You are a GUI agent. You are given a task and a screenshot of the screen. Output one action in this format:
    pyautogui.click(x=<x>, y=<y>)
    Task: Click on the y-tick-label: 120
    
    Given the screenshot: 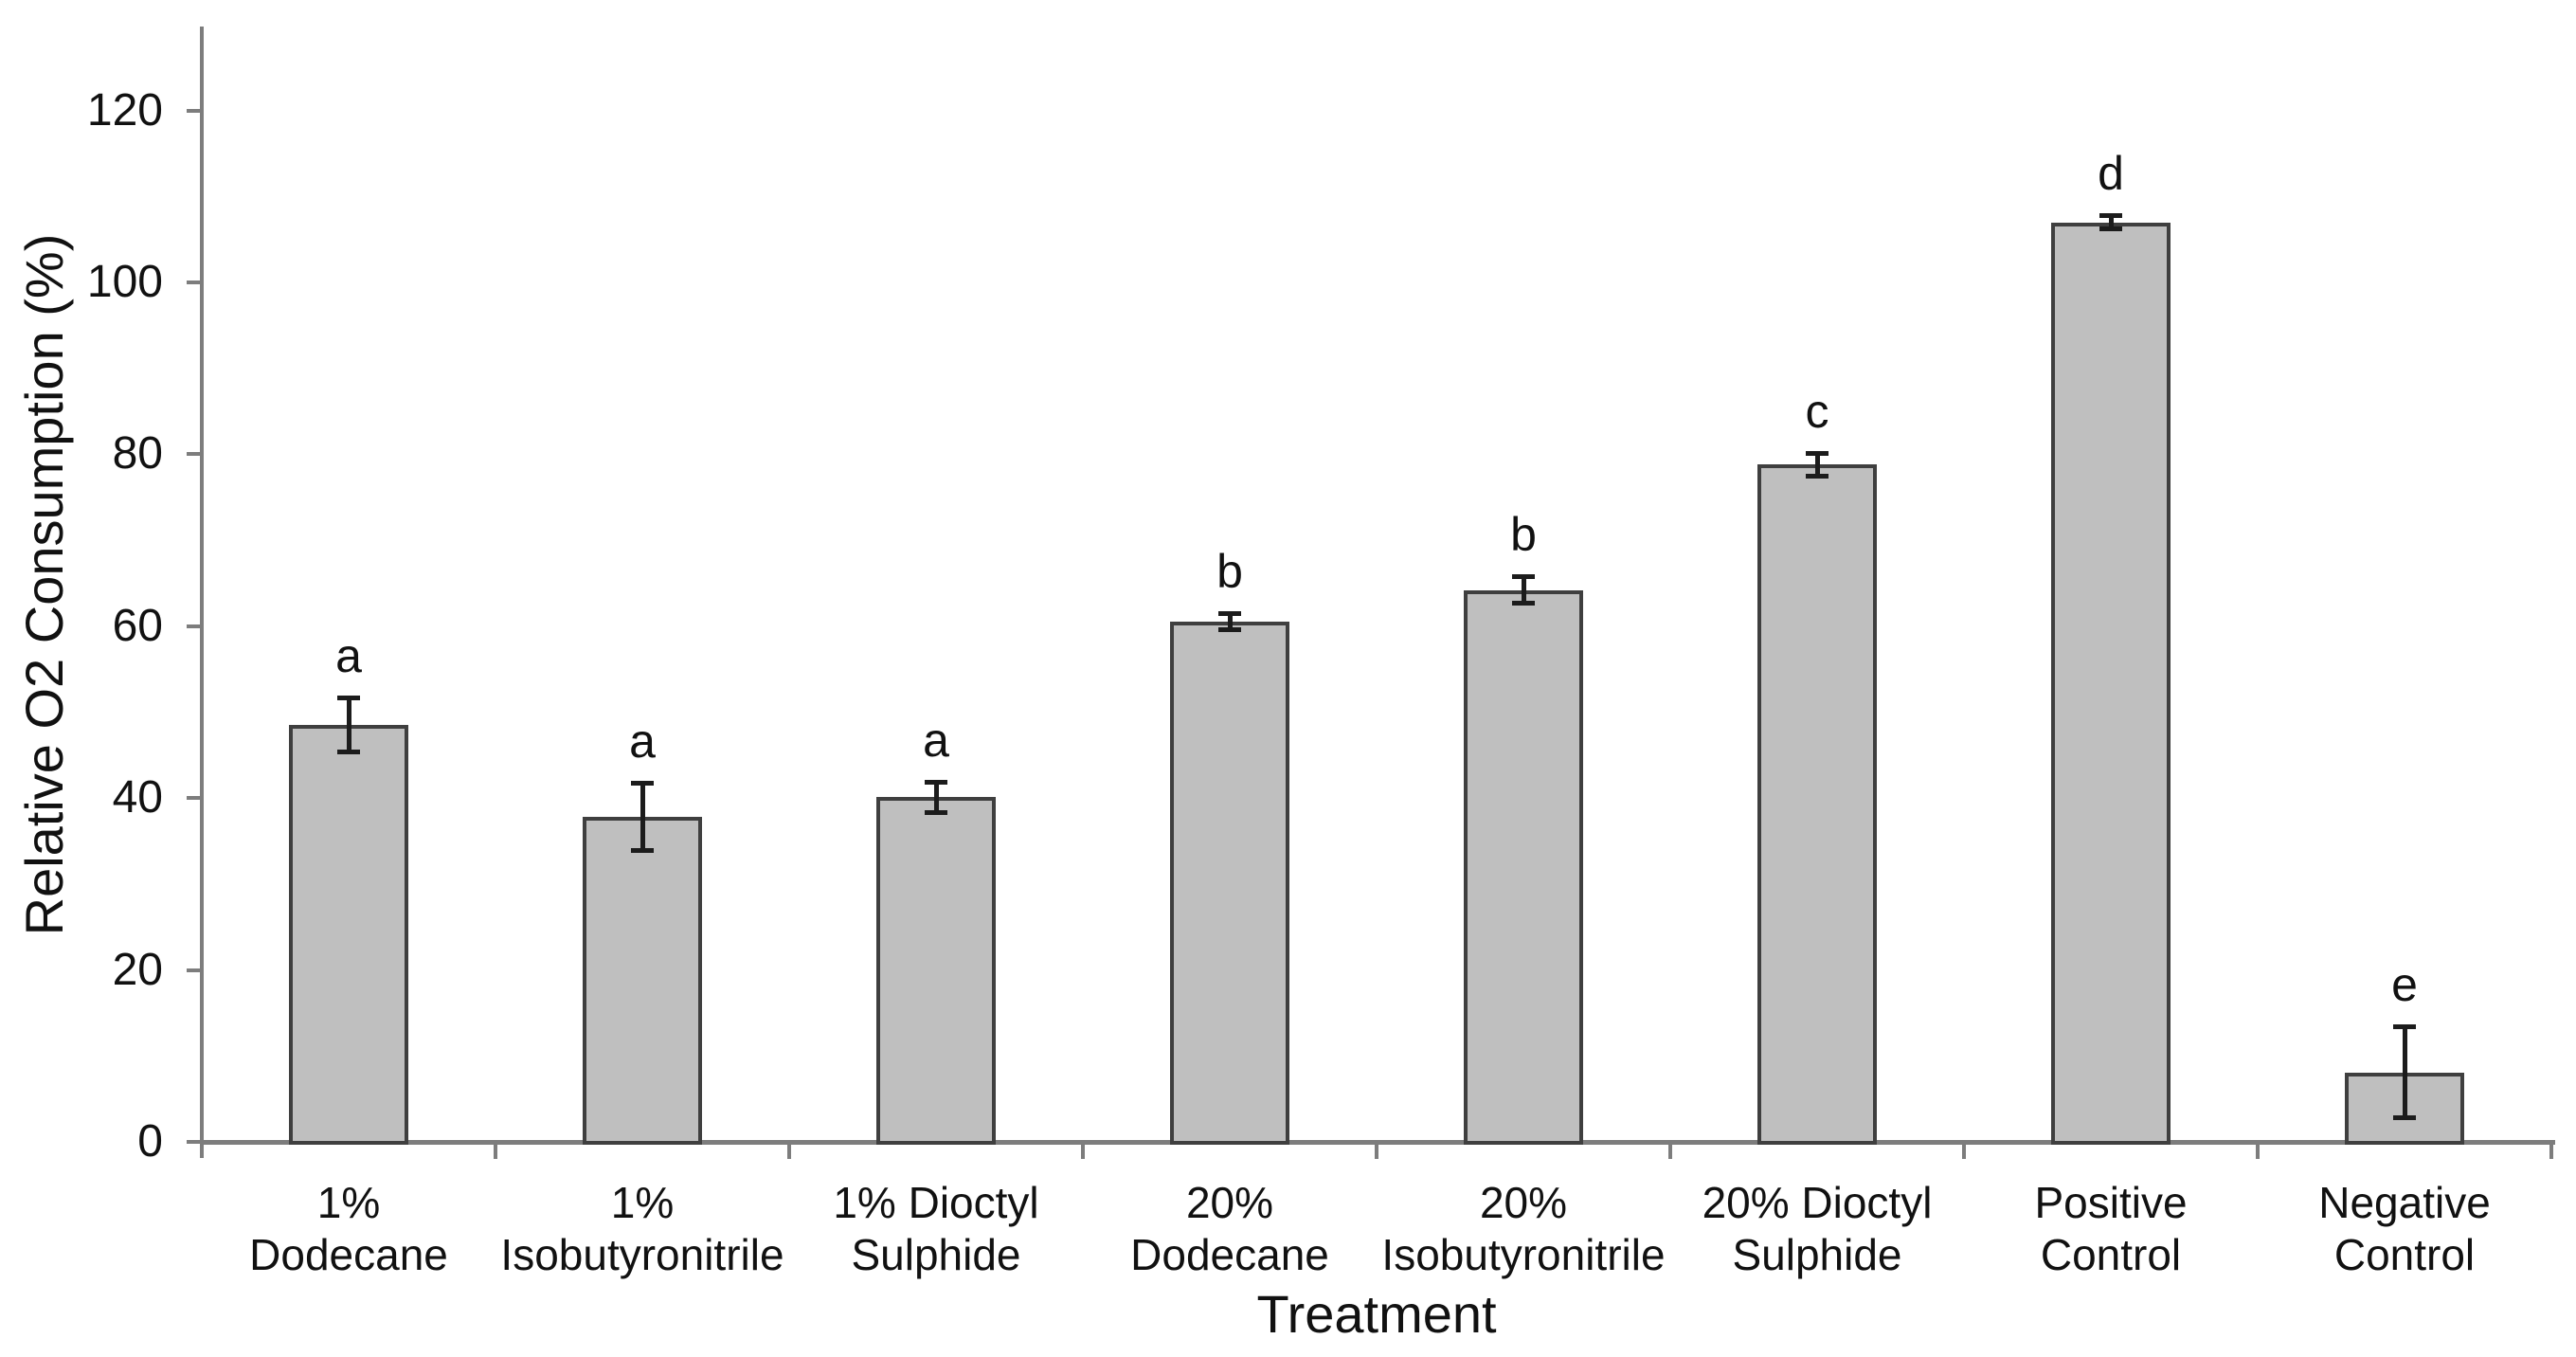 What is the action you would take?
    pyautogui.click(x=124, y=110)
    